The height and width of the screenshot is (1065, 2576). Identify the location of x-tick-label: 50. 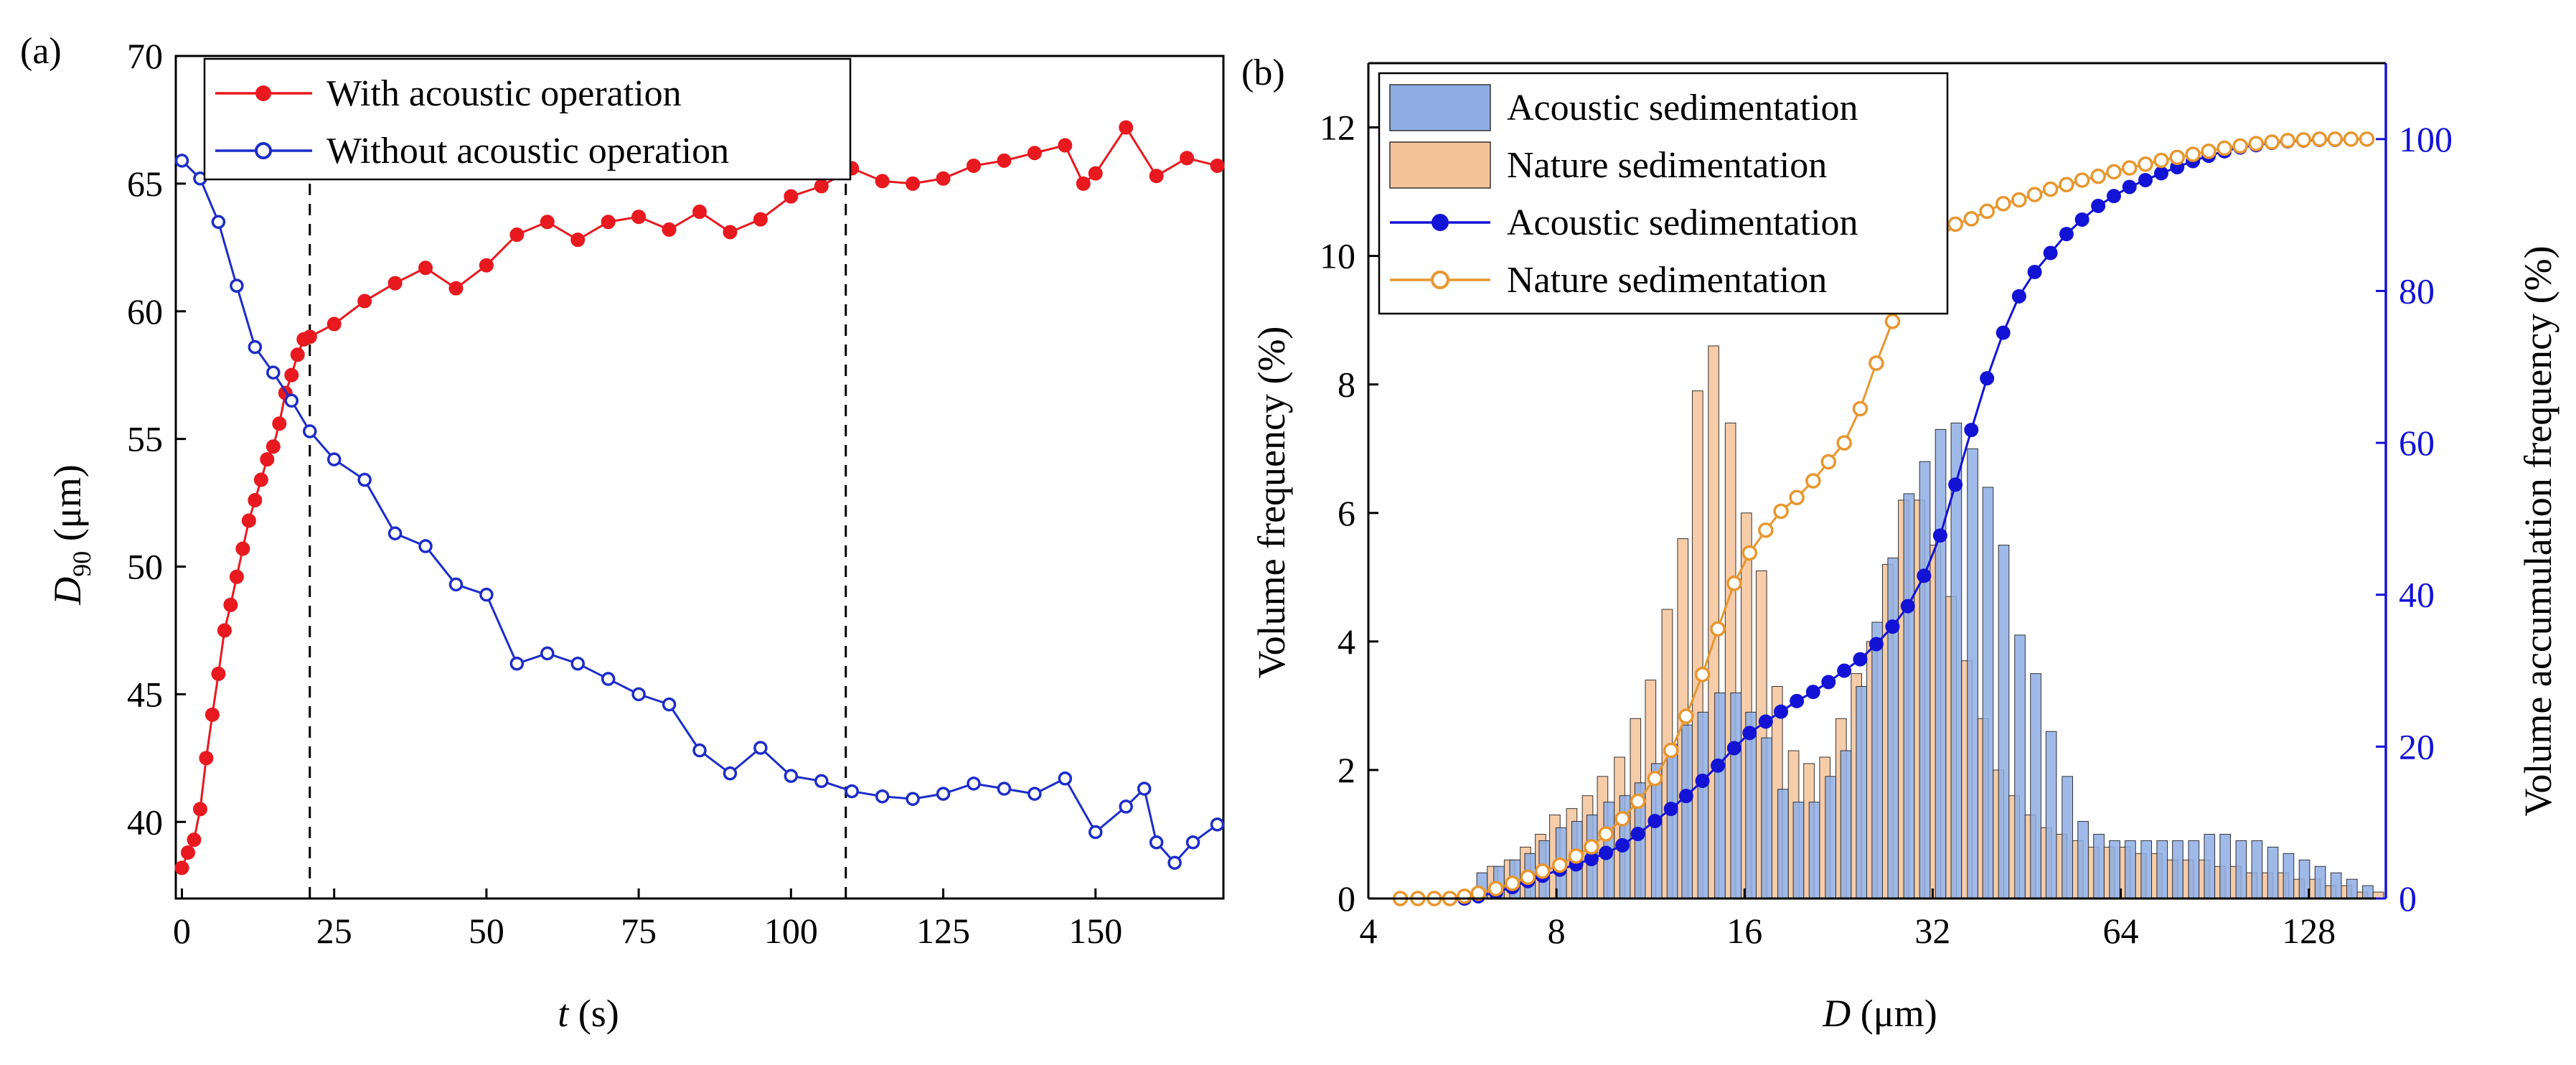
(486, 931).